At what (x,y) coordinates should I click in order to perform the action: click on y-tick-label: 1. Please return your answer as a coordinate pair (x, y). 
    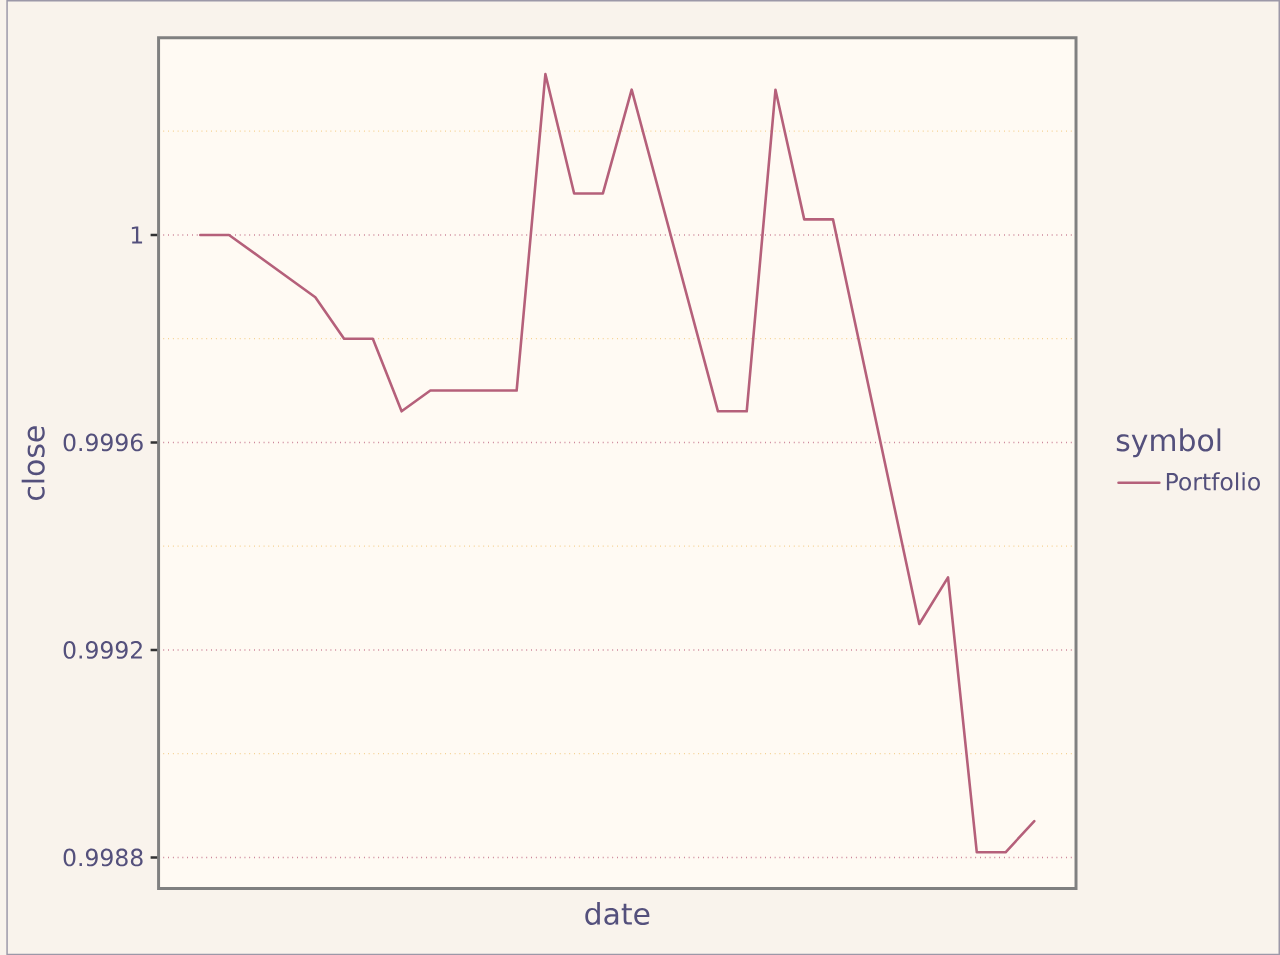
    Looking at the image, I should click on (137, 235).